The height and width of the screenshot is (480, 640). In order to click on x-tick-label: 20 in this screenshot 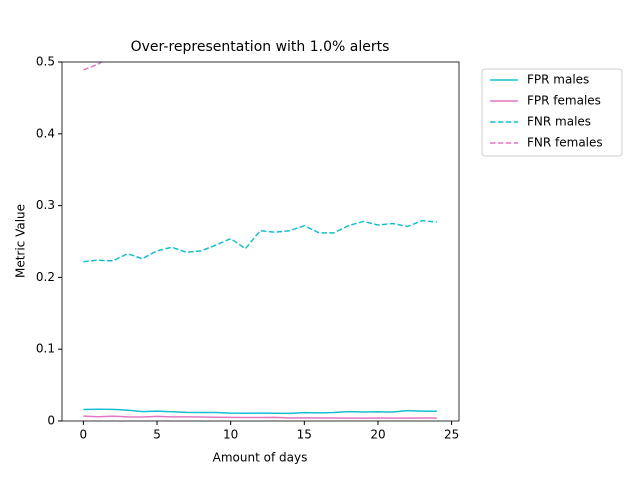, I will do `click(377, 435)`.